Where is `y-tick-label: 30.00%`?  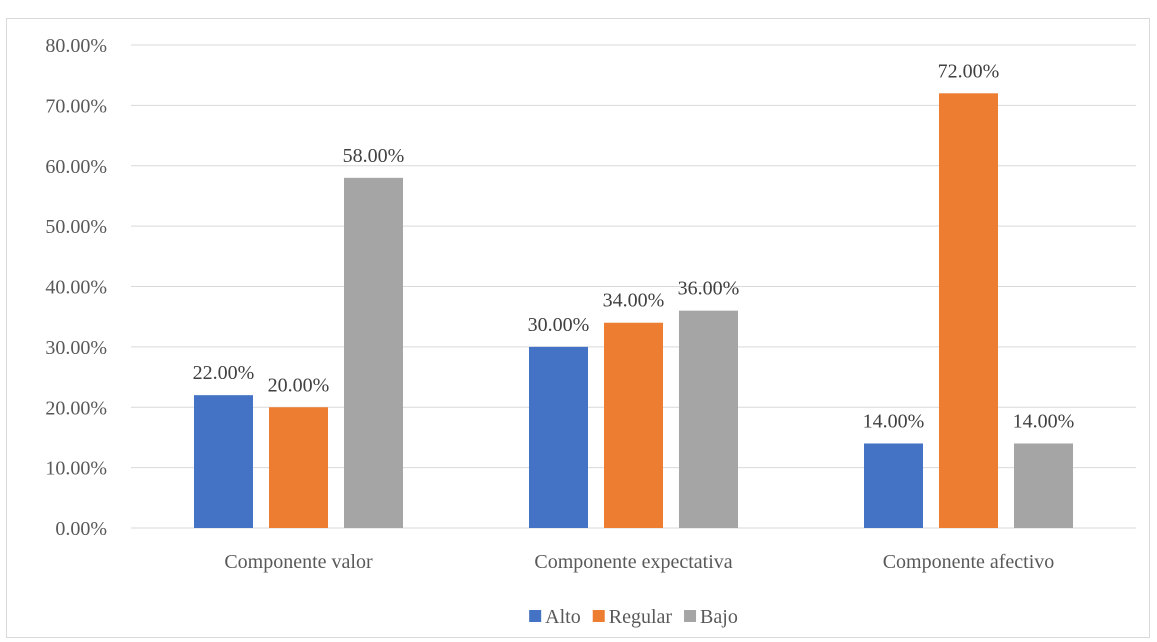
y-tick-label: 30.00% is located at coordinates (76, 348).